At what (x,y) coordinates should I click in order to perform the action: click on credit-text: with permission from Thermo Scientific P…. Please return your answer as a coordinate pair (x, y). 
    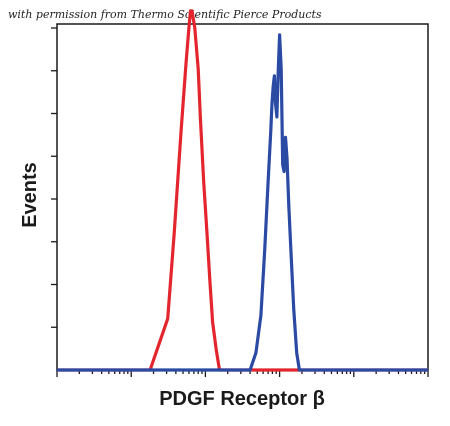
    Looking at the image, I should click on (165, 14).